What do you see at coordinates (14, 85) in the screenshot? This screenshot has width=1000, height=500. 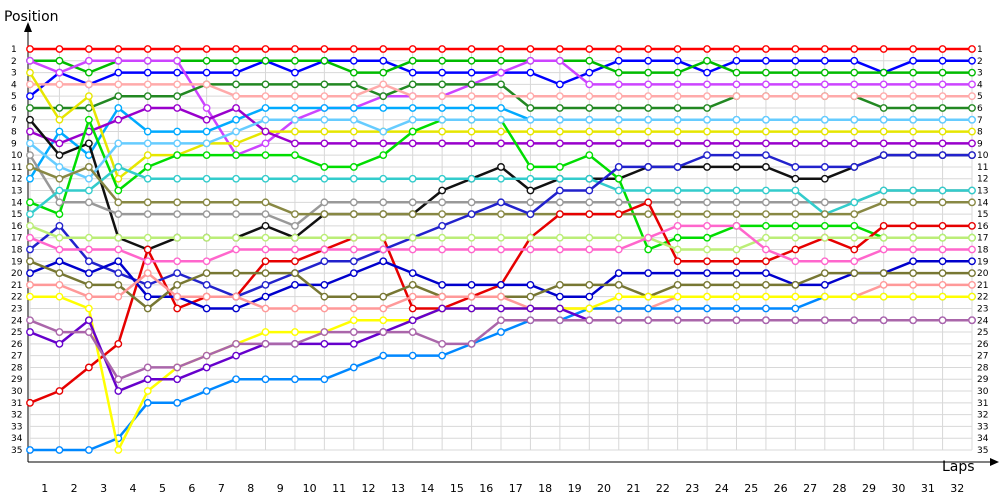 I see `y-tick-label-left: 4` at bounding box center [14, 85].